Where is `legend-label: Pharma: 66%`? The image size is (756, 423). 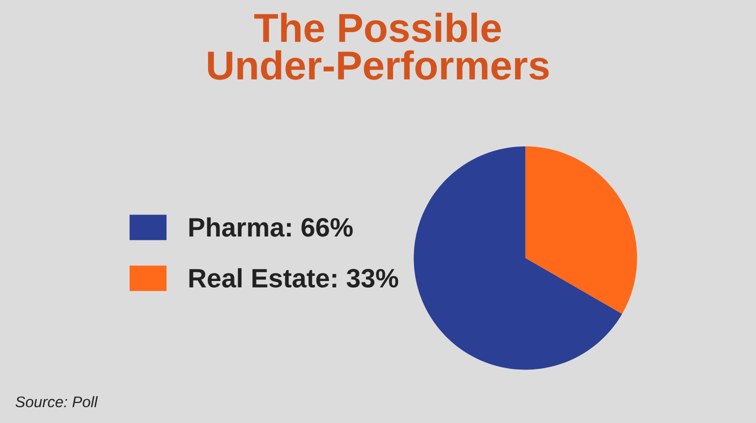
legend-label: Pharma: 66% is located at coordinates (271, 227).